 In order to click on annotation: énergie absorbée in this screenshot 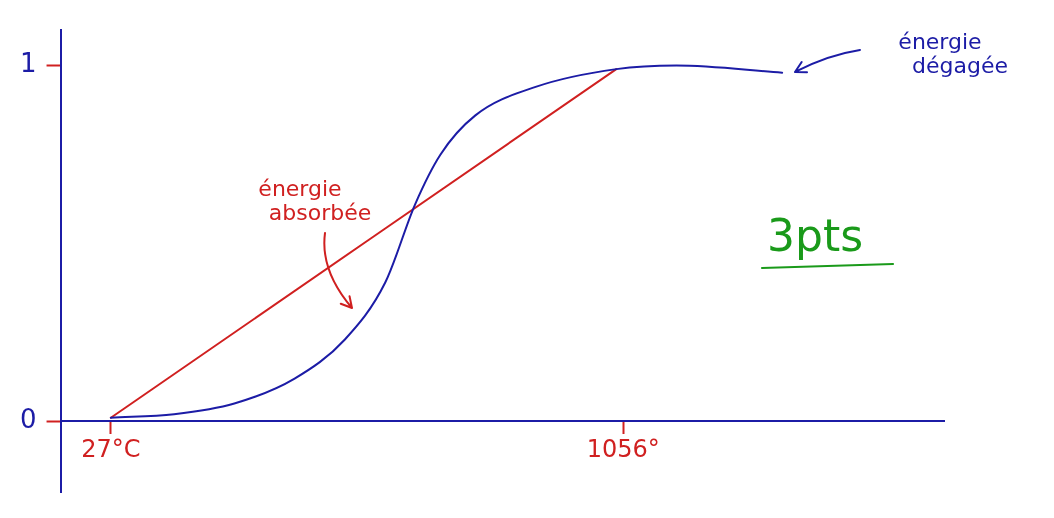, I will do `click(315, 200)`.